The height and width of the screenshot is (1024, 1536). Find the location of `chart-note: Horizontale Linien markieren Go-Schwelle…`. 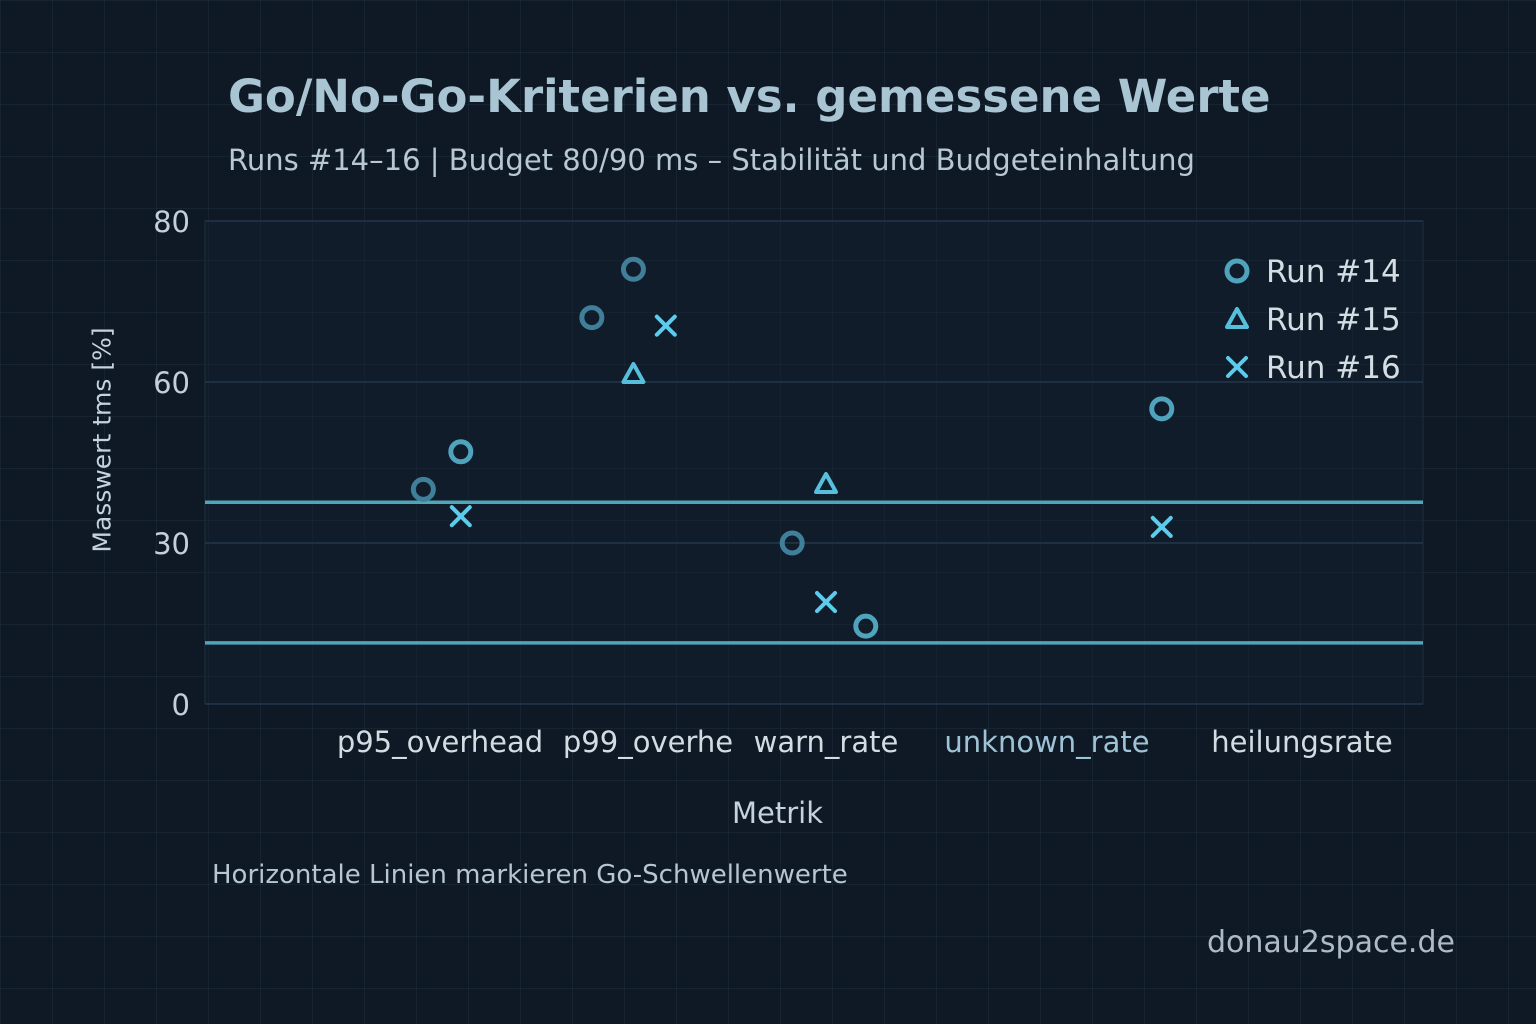

chart-note: Horizontale Linien markieren Go-Schwelle… is located at coordinates (530, 875).